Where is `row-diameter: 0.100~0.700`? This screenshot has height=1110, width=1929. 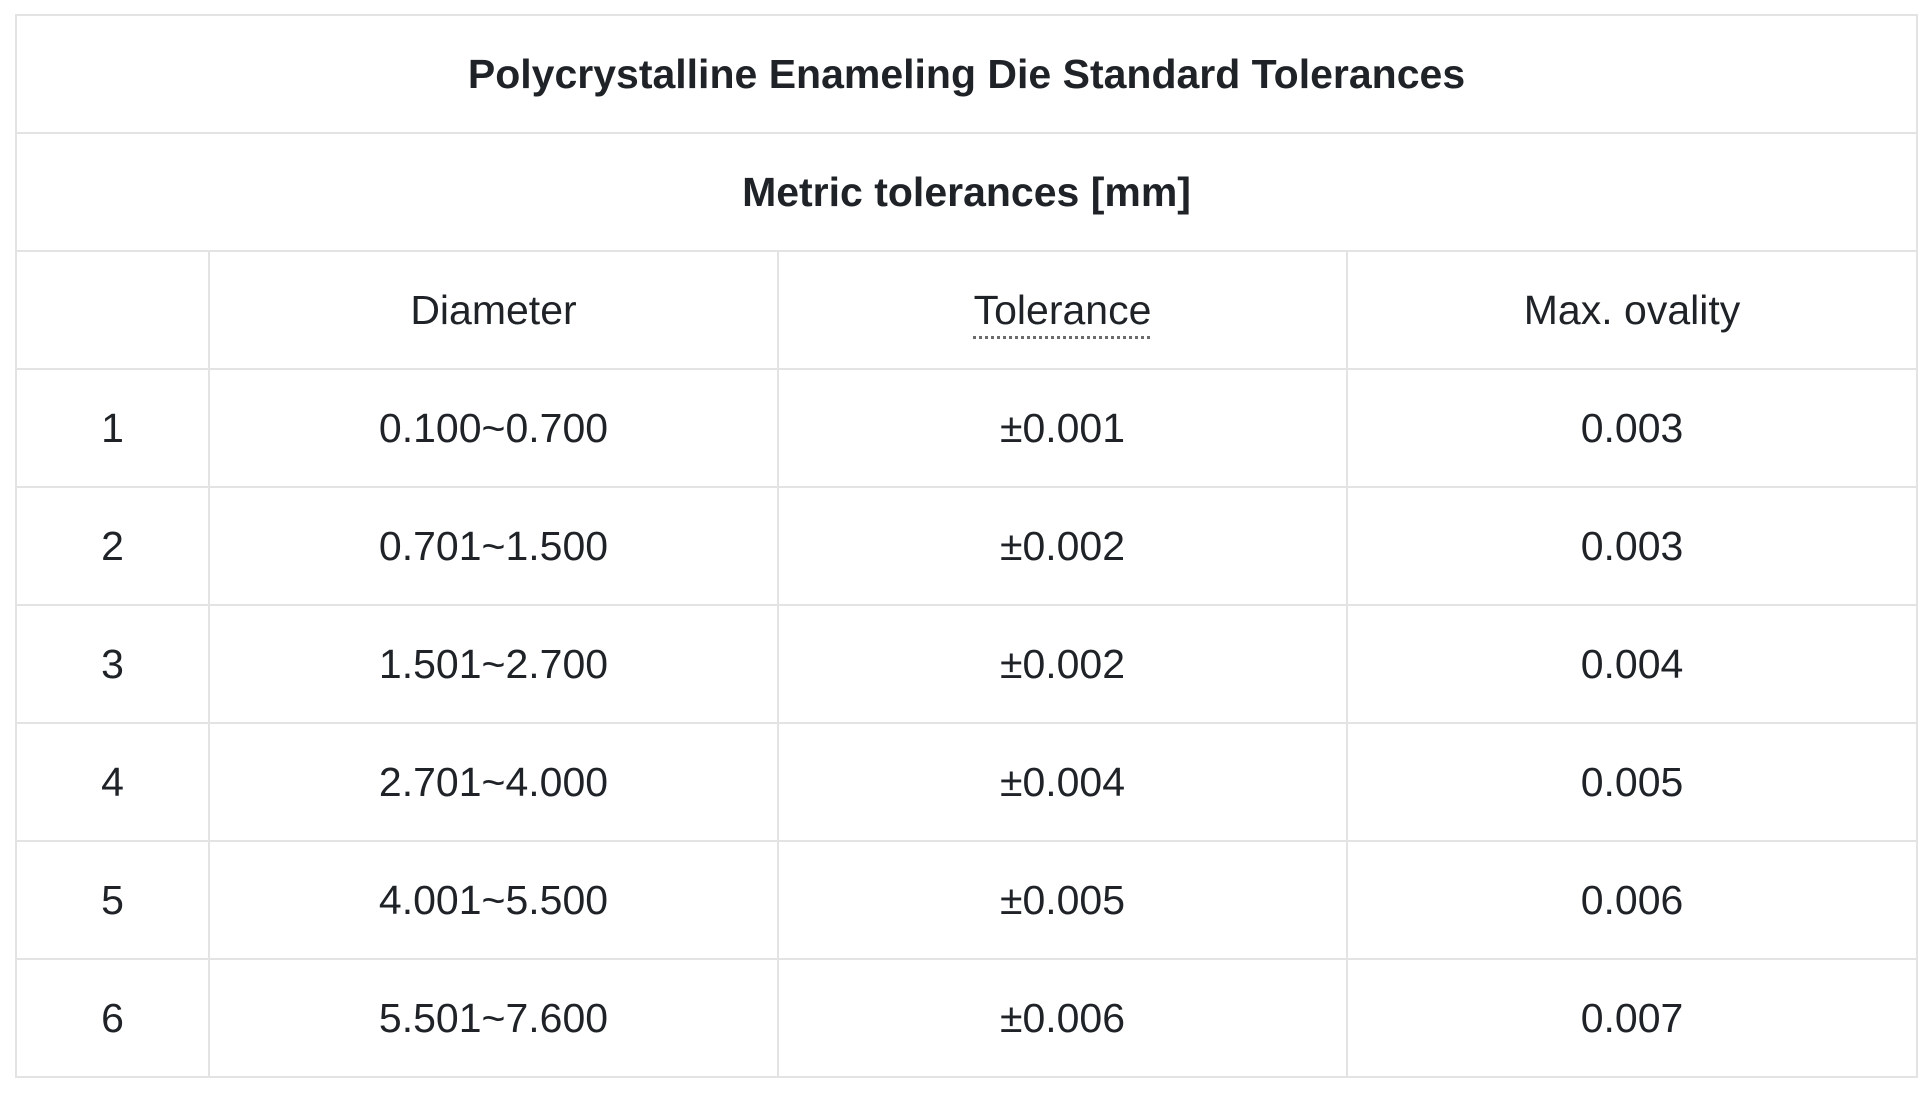 row-diameter: 0.100~0.700 is located at coordinates (493, 428).